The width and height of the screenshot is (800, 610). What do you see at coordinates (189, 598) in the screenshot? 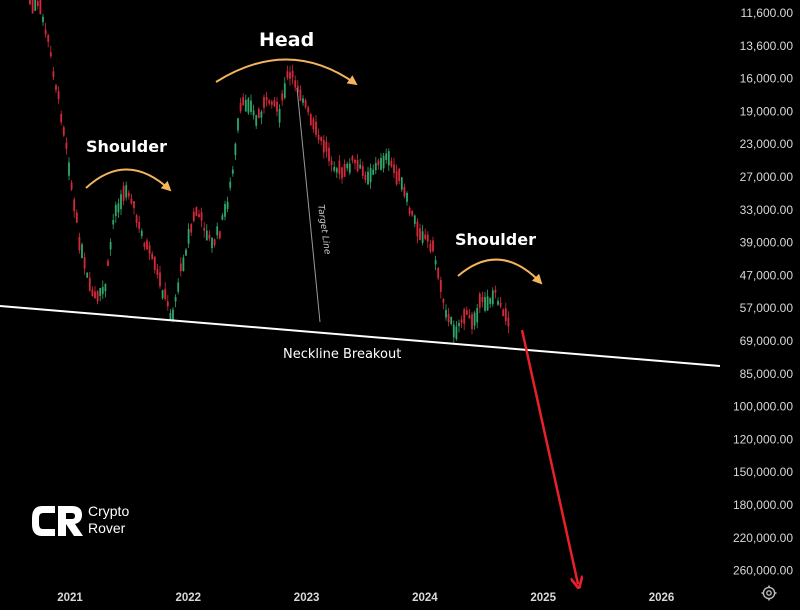
I see `x-tick-label: 2022` at bounding box center [189, 598].